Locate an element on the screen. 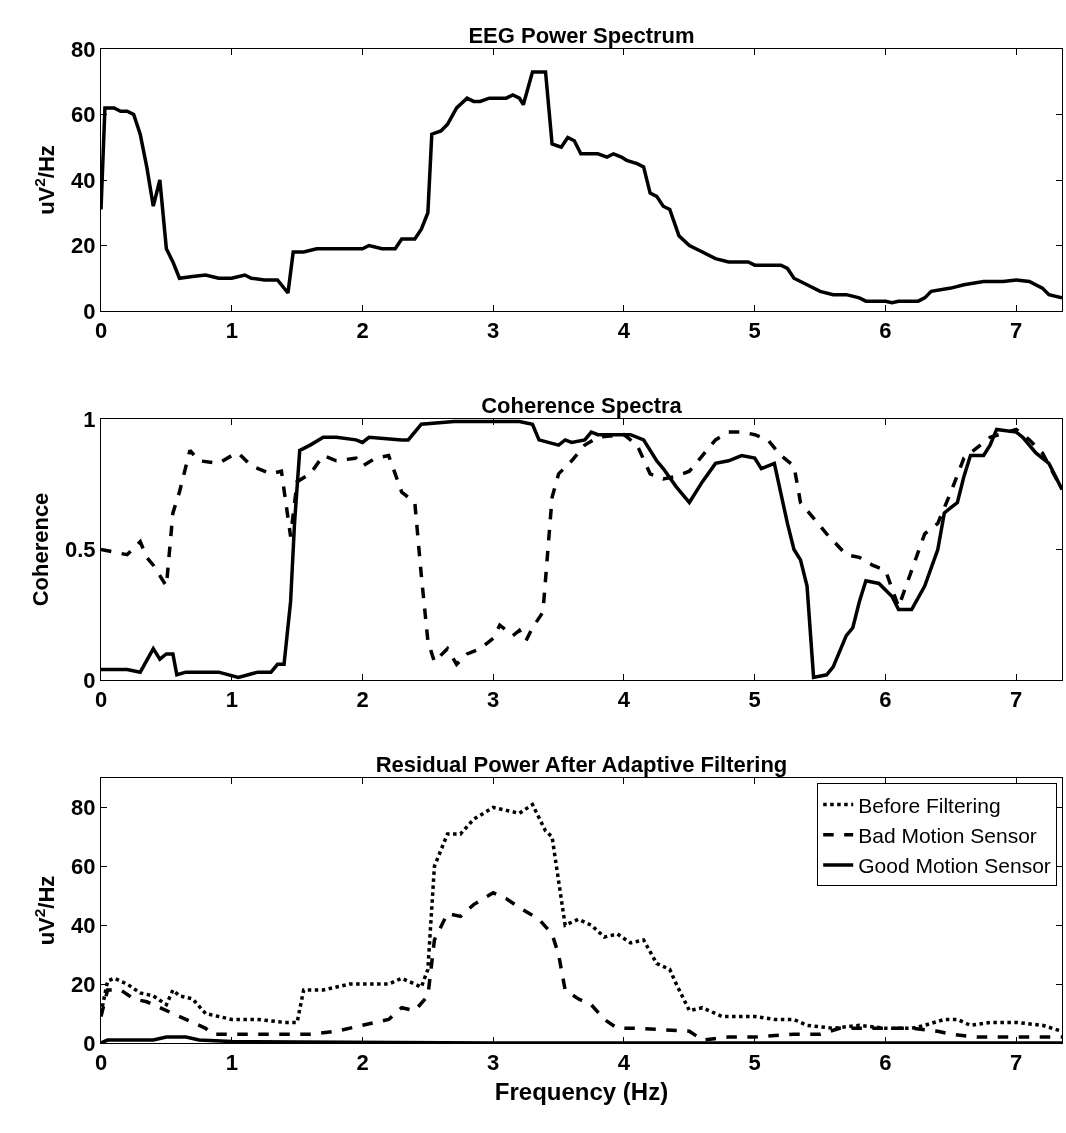 This screenshot has width=1066, height=1133. legend-label: Bad Motion Sensor is located at coordinates (947, 835).